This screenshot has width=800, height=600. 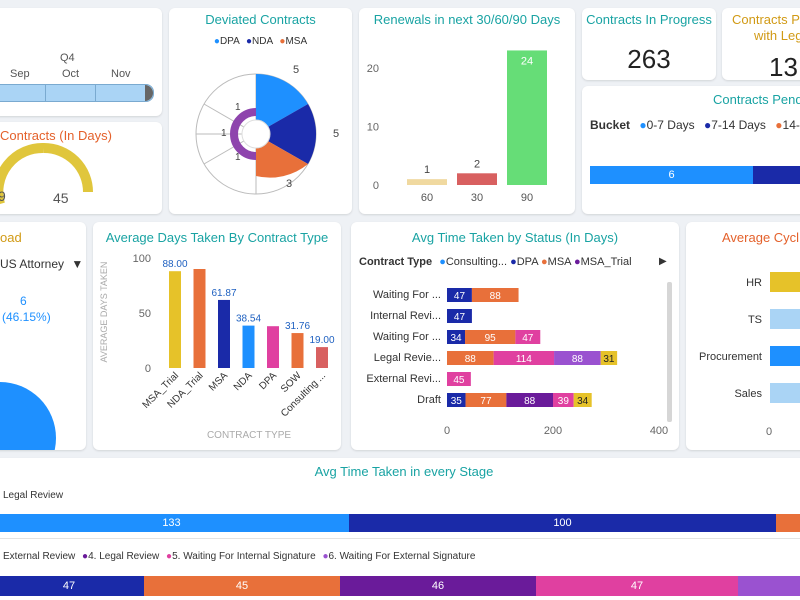 I want to click on status-bar-label: 77, so click(x=486, y=401).